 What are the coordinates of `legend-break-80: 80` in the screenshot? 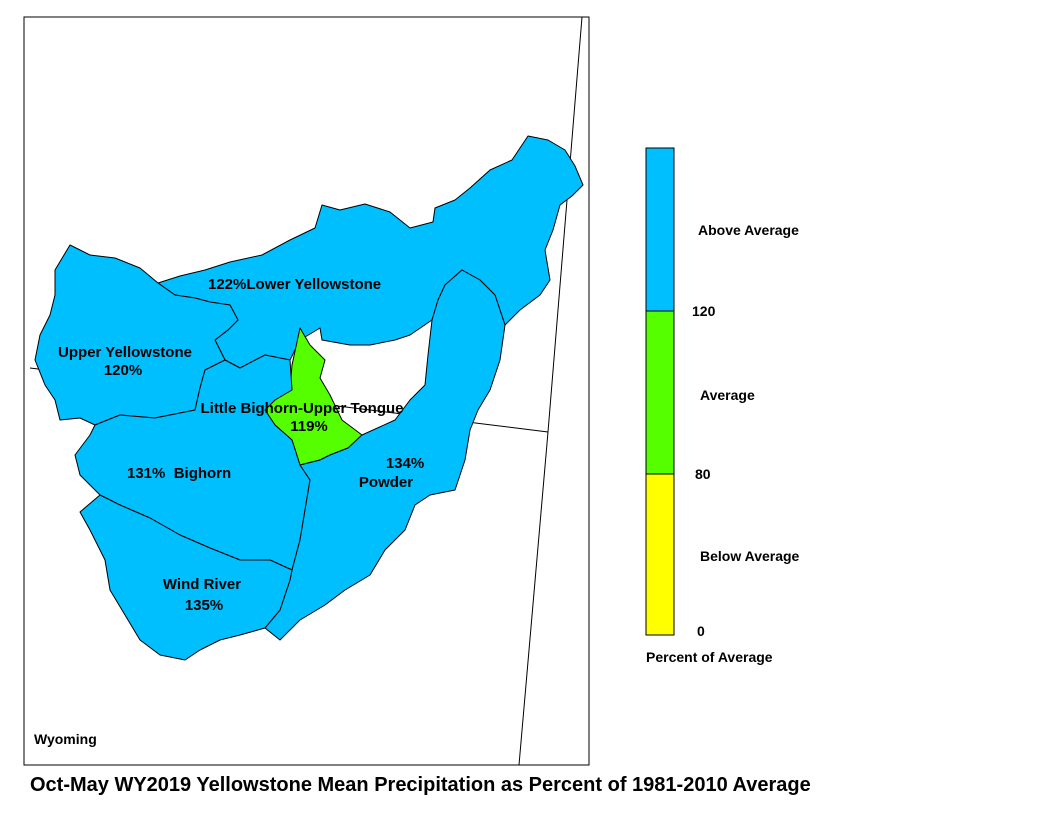 It's located at (703, 474).